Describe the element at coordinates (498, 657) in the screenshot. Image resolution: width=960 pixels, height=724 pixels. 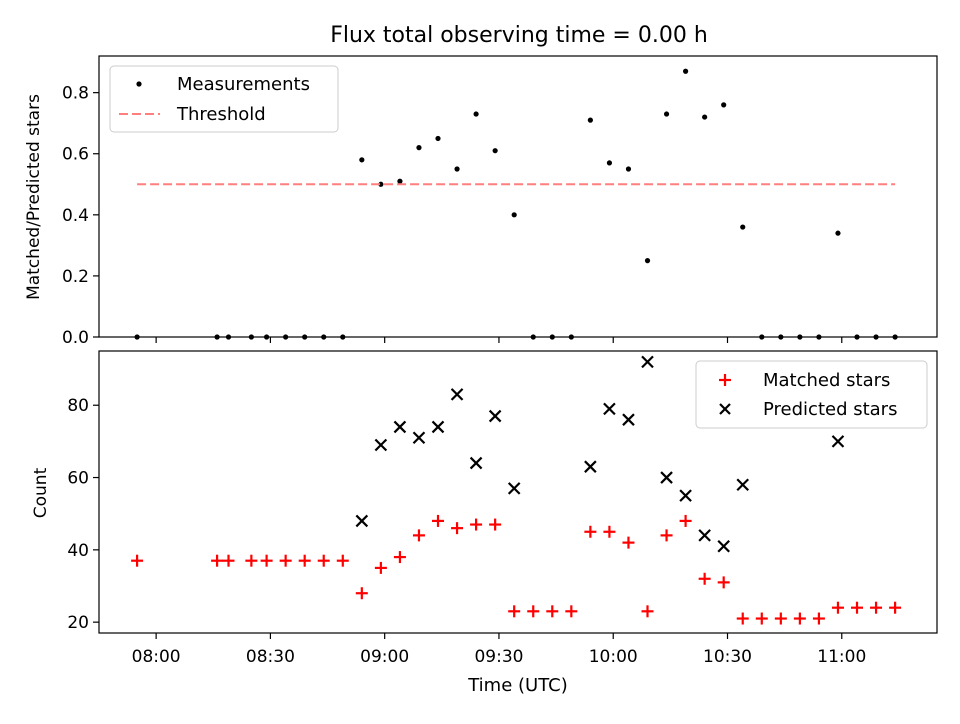
I see `x-tick-label: 09:30` at that location.